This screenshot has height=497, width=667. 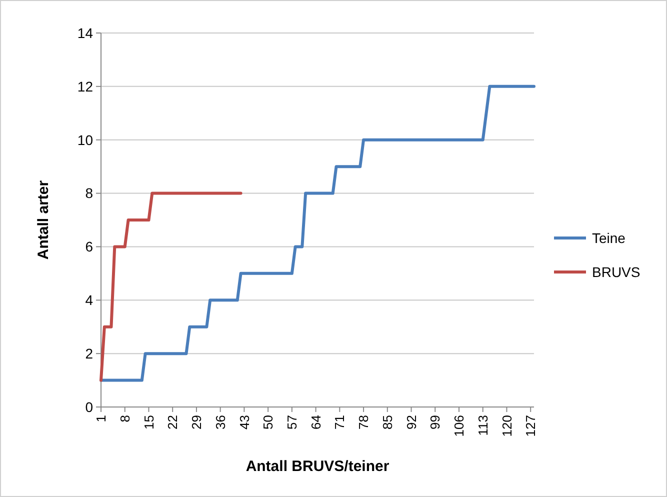 What do you see at coordinates (316, 422) in the screenshot?
I see `x-tick-label: 64` at bounding box center [316, 422].